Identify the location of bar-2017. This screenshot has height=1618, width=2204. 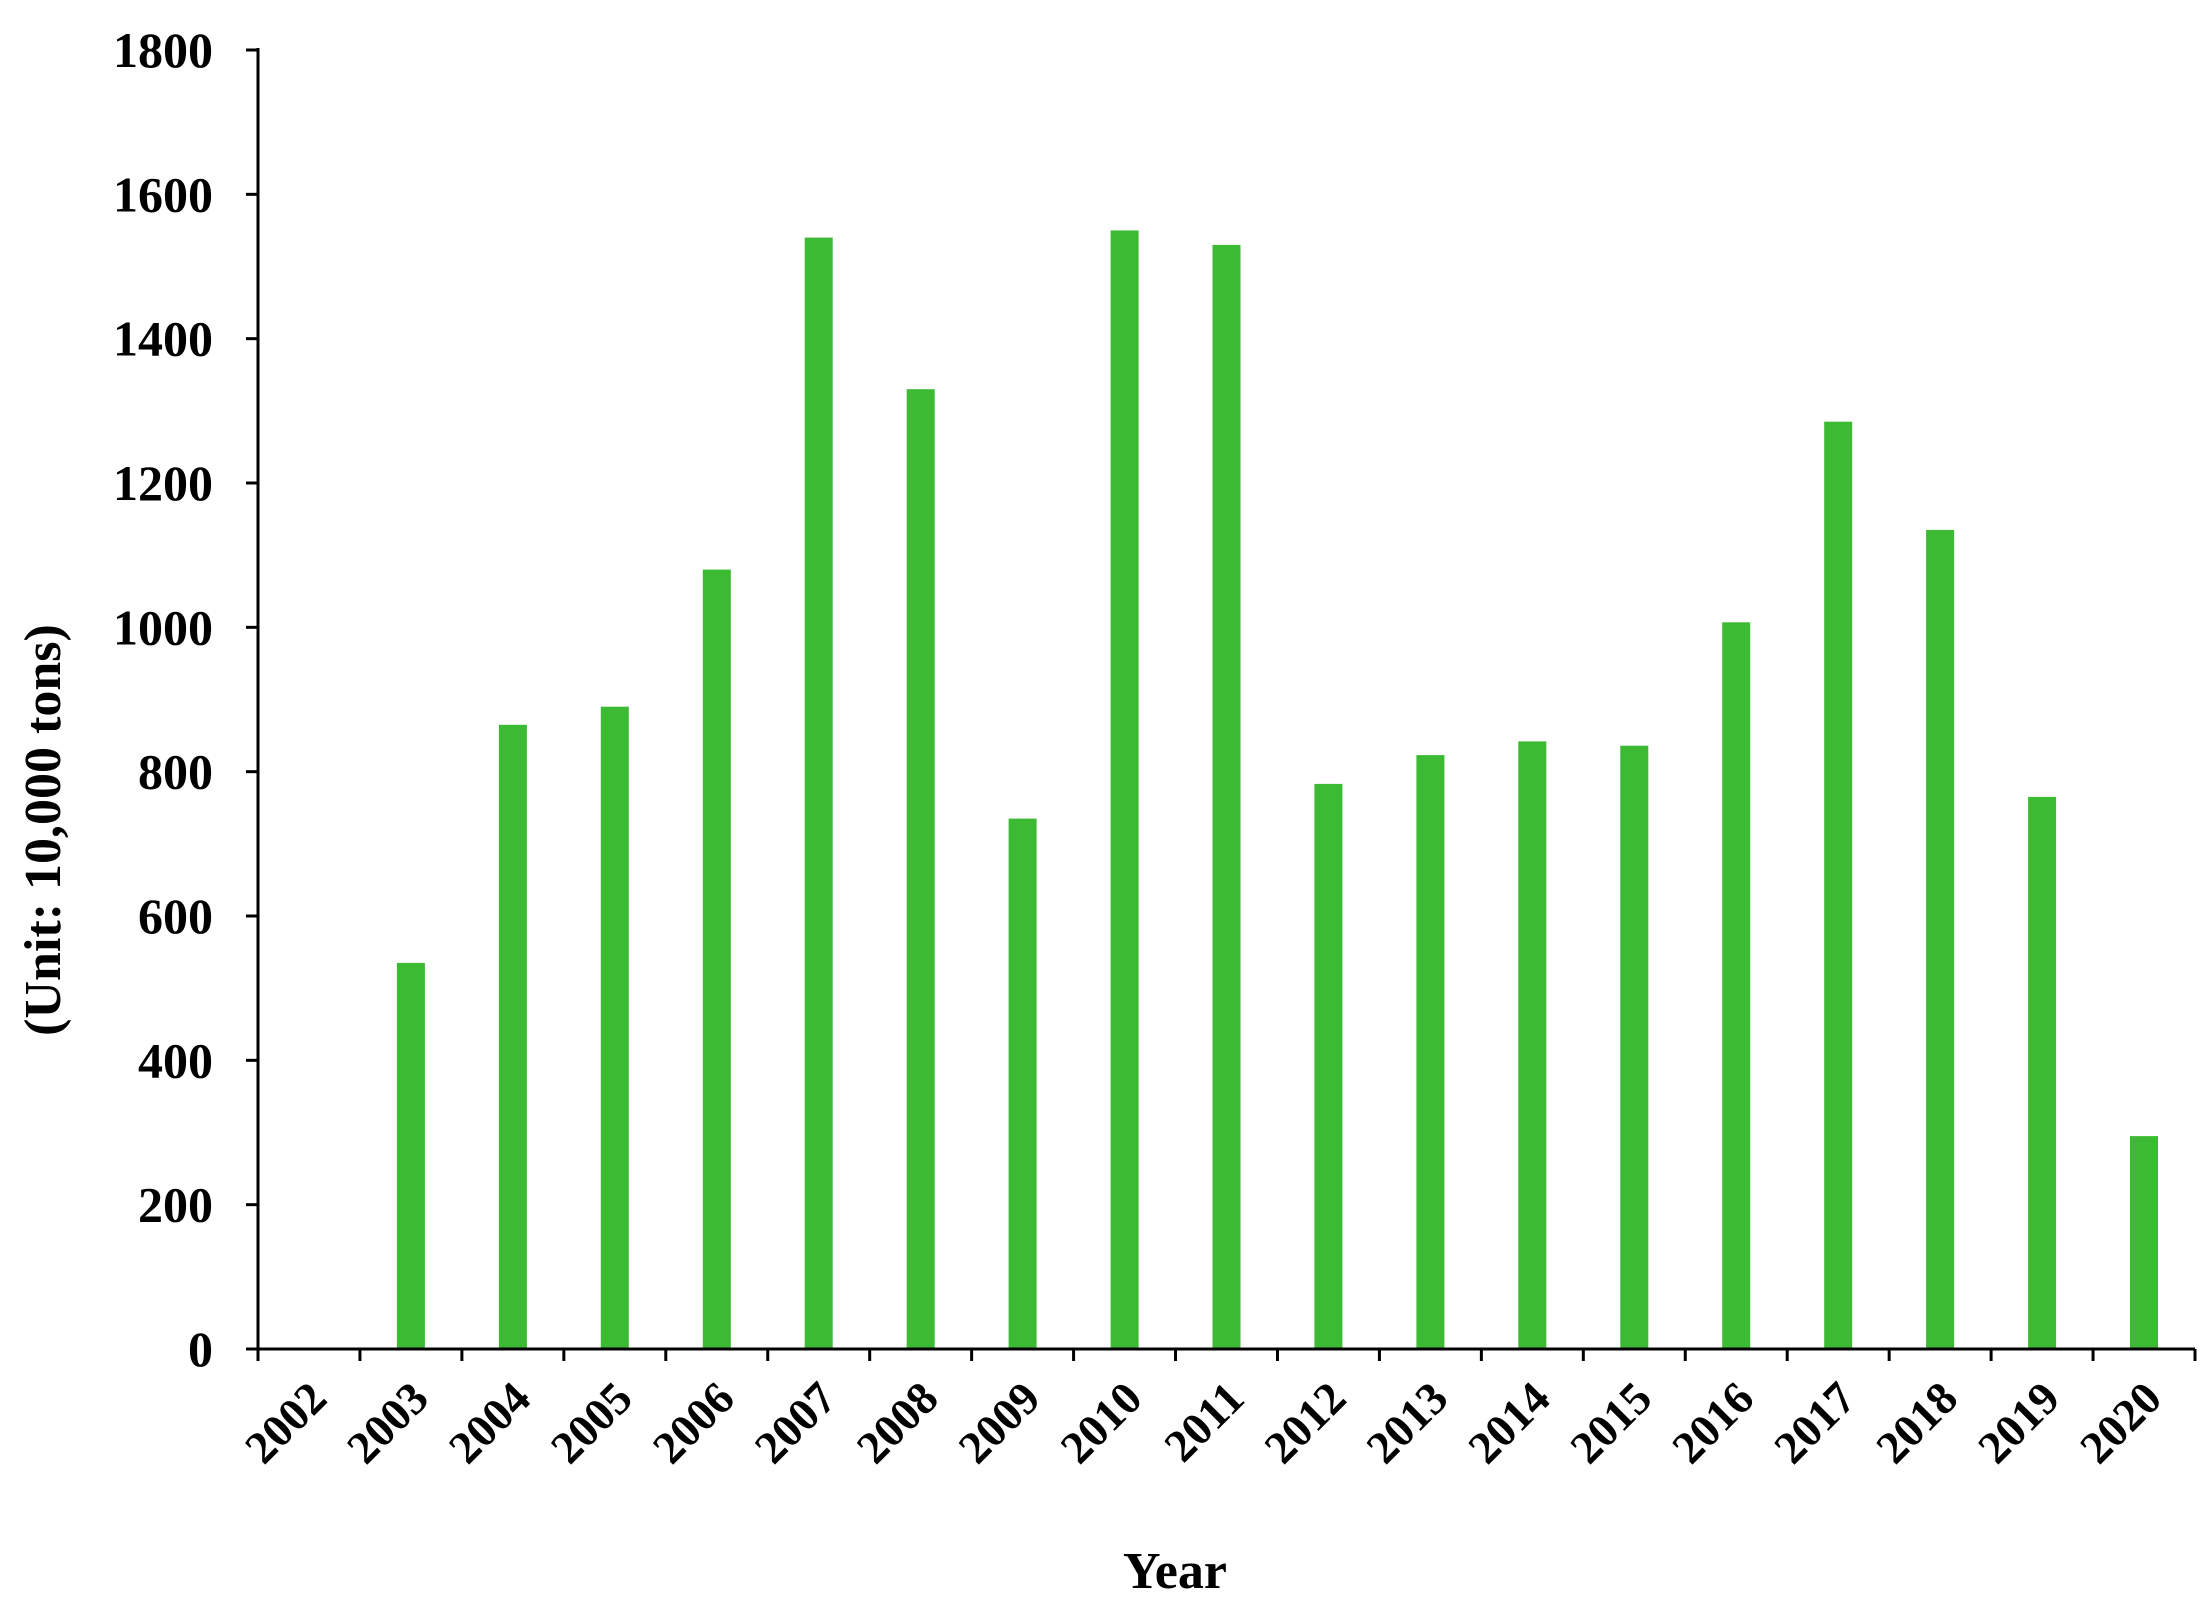
(1838, 885).